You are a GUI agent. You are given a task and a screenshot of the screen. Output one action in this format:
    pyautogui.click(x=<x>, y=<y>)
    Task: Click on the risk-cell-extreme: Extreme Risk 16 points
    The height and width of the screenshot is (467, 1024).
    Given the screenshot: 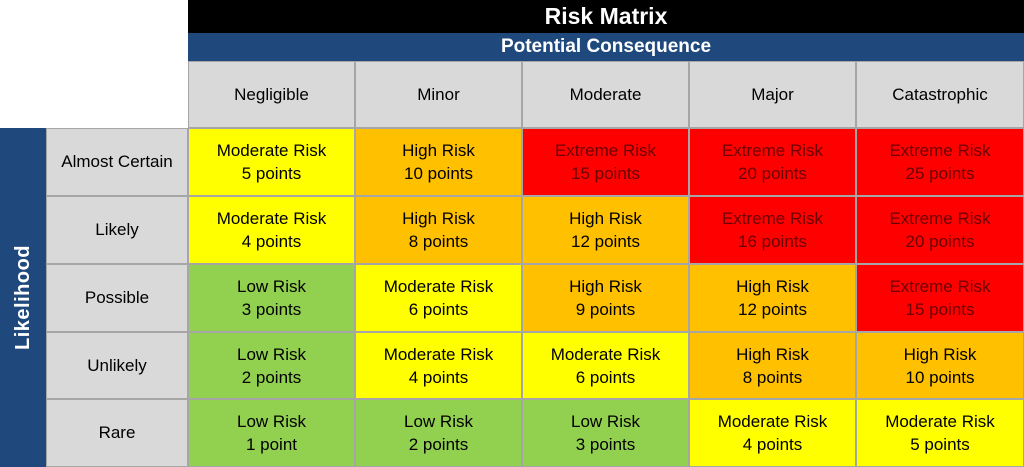 What is the action you would take?
    pyautogui.click(x=772, y=230)
    